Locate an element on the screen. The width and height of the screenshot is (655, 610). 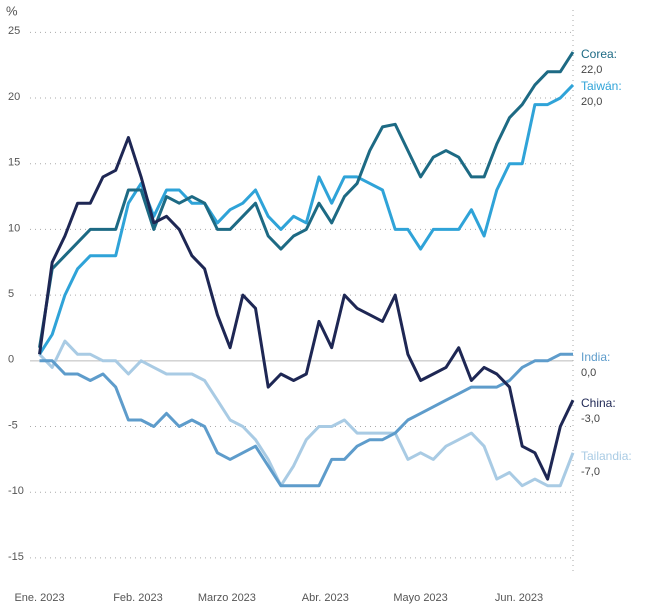
end-value-label: 22,0 is located at coordinates (591, 70).